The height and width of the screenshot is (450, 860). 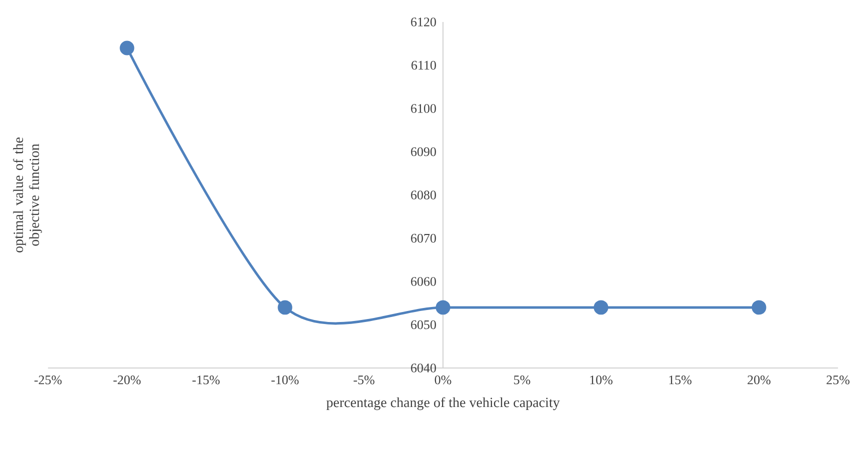 I want to click on x-axis-title: percentage change of the vehicle capacity, so click(x=443, y=403).